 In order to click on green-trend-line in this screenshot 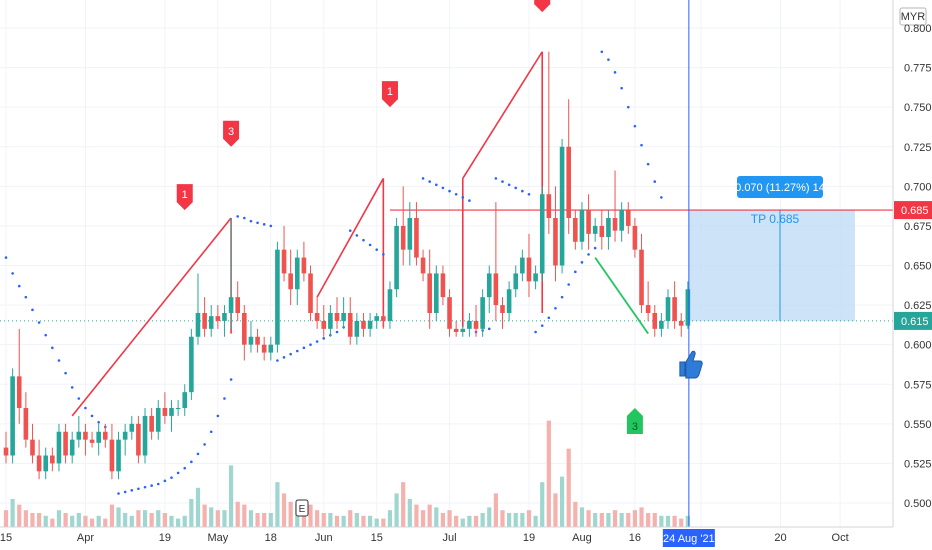, I will do `click(621, 296)`.